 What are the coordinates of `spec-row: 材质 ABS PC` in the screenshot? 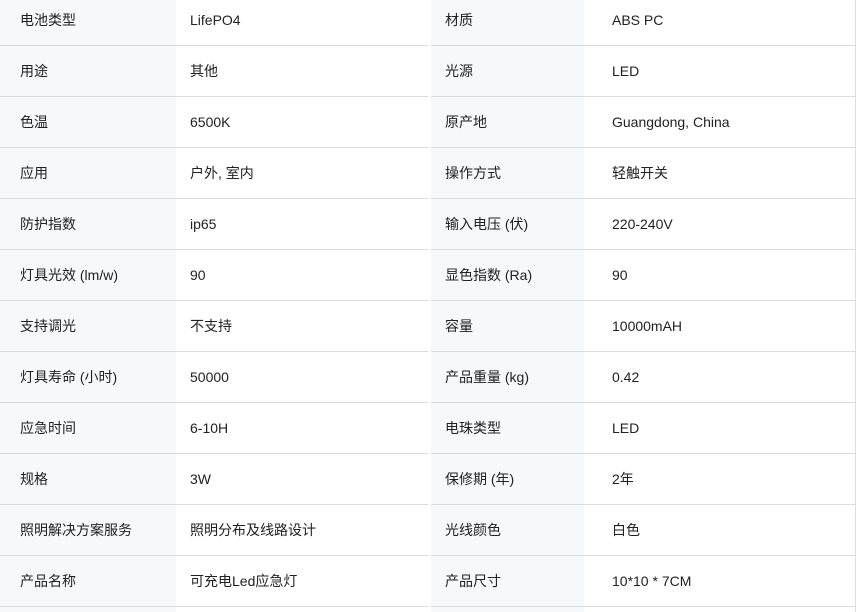 It's located at (643, 23).